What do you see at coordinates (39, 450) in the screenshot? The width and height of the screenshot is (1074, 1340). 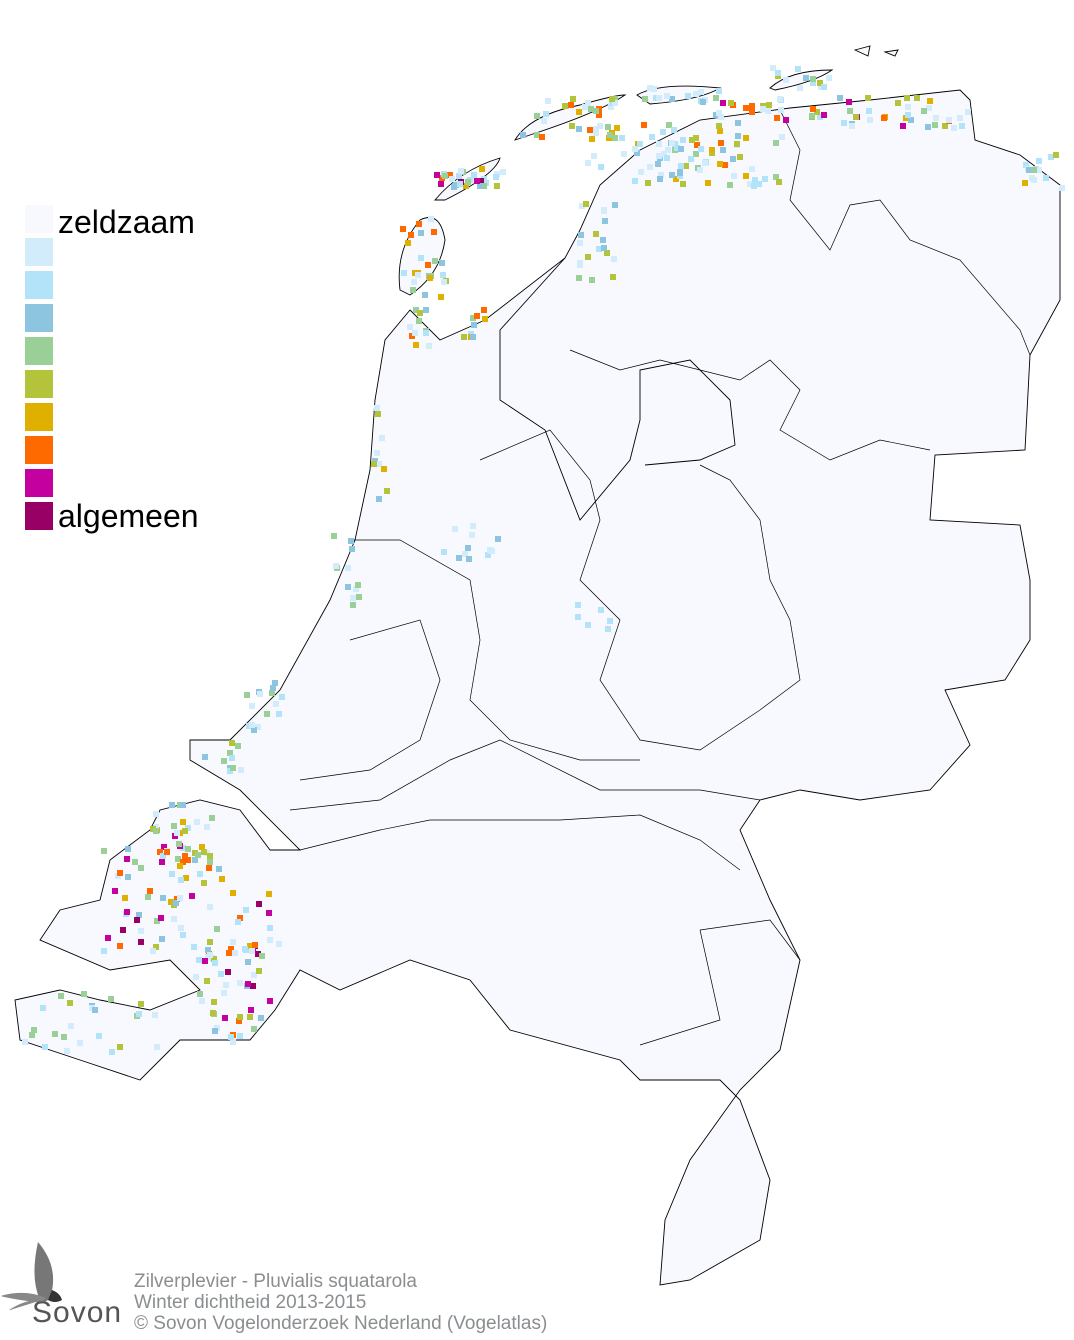 I see `legend-swatch` at bounding box center [39, 450].